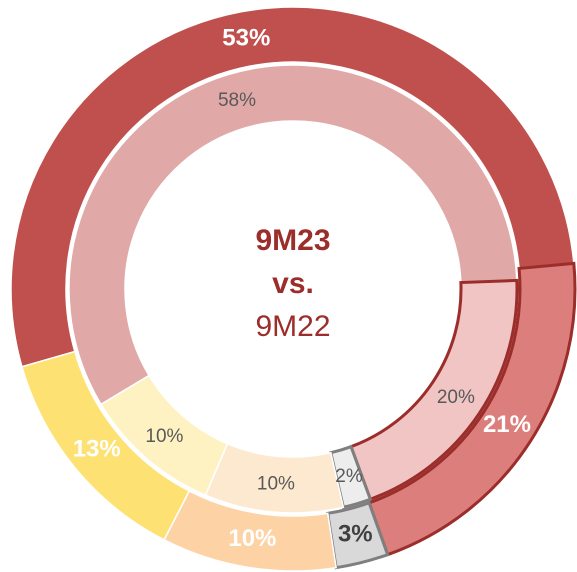 The width and height of the screenshot is (577, 572). What do you see at coordinates (293, 283) in the screenshot?
I see `center-vs: vs.` at bounding box center [293, 283].